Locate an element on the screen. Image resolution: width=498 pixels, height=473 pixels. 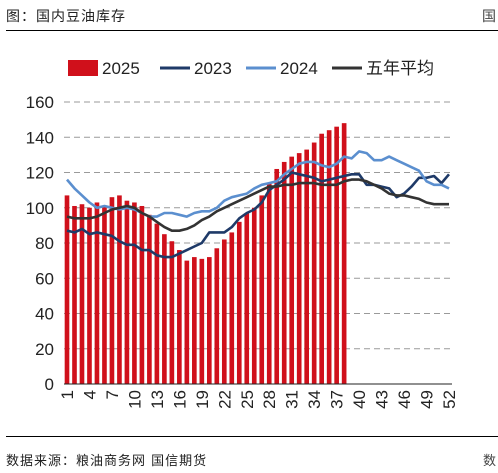
x-tick-label-46: 46 is located at coordinates (404, 399).